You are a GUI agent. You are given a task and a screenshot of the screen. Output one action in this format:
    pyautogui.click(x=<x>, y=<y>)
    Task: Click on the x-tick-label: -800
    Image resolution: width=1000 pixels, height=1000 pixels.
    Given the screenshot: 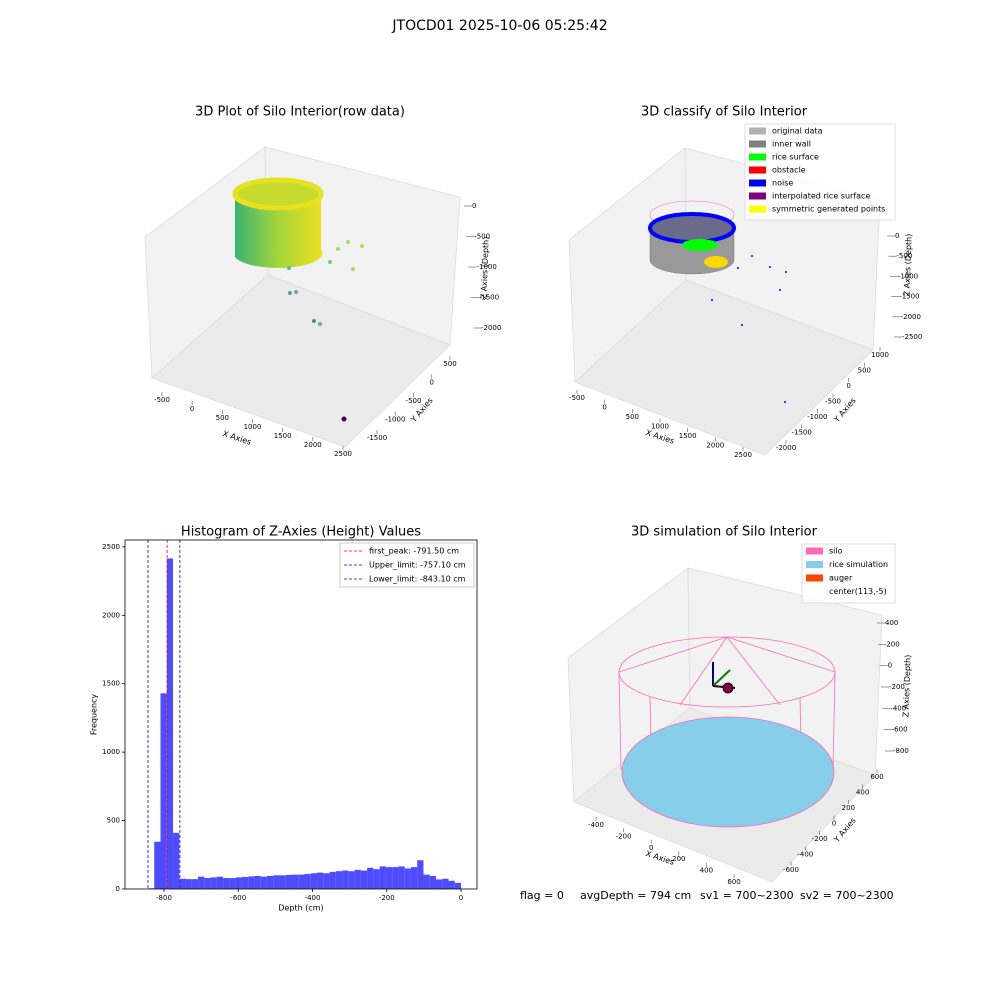 What is the action you would take?
    pyautogui.click(x=164, y=898)
    